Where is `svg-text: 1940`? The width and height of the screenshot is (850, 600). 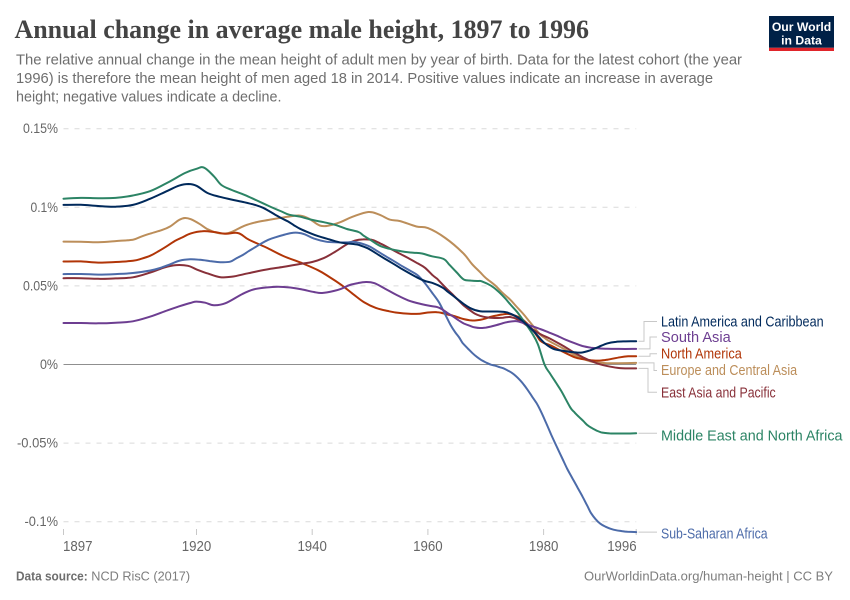
svg-text: 1940 is located at coordinates (312, 547).